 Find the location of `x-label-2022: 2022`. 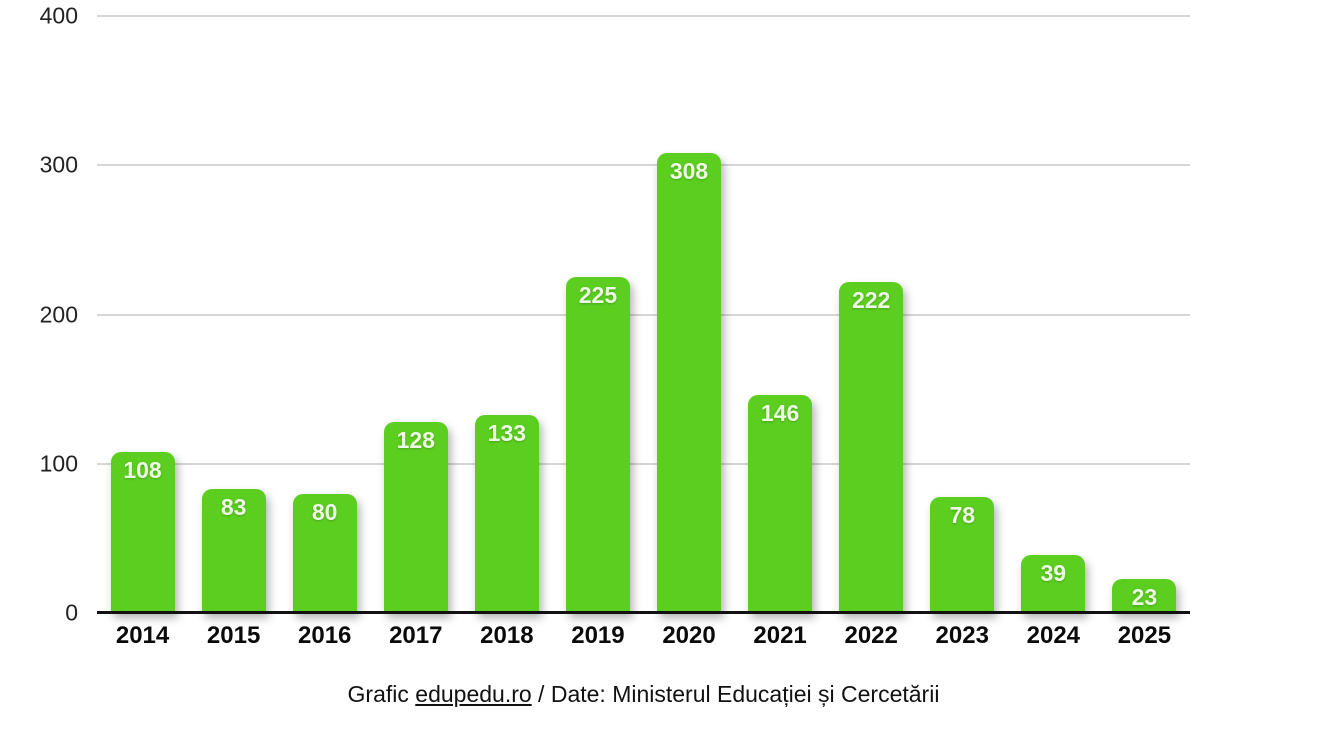

x-label-2022: 2022 is located at coordinates (871, 635).